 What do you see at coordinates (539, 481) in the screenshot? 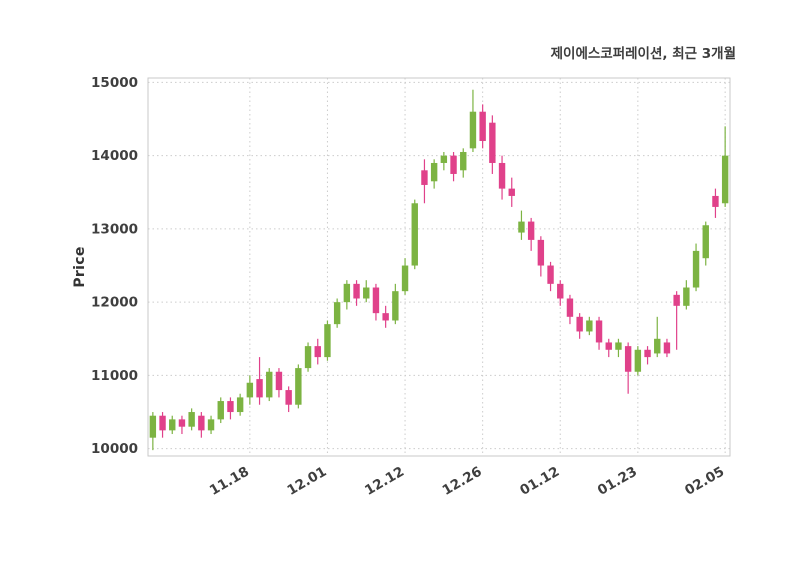
I see `x-tick-label: 01.12` at bounding box center [539, 481].